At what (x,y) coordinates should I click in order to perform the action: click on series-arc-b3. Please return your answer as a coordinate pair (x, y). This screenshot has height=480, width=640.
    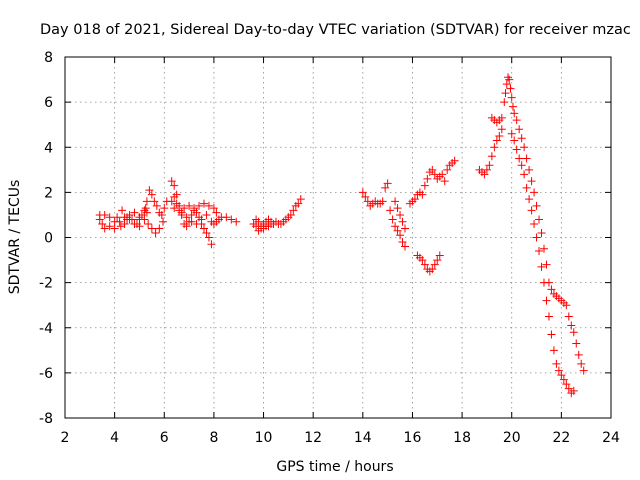
    Looking at the image, I should click on (196, 210).